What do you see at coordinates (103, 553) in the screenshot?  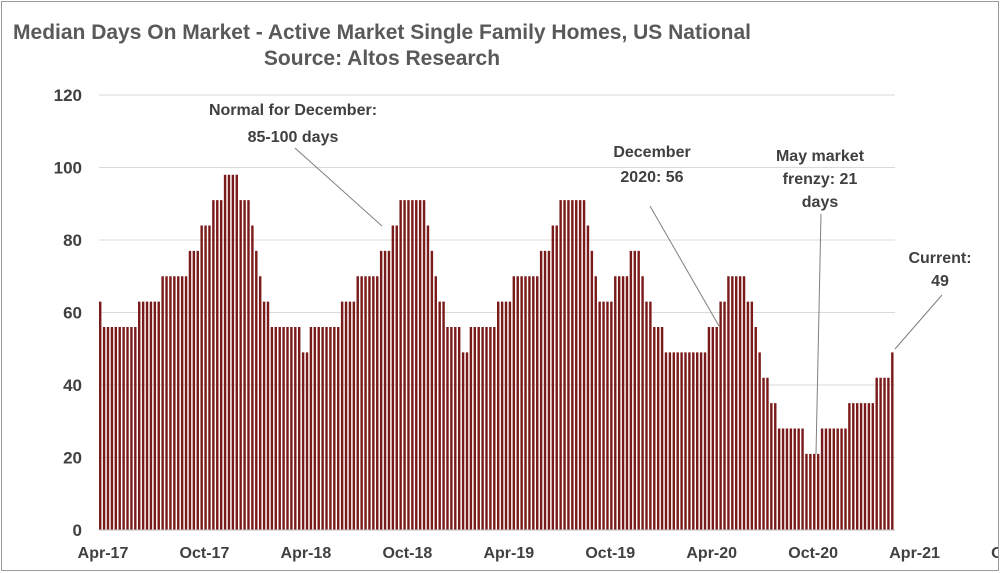 I see `x-tick-label: Apr-17` at bounding box center [103, 553].